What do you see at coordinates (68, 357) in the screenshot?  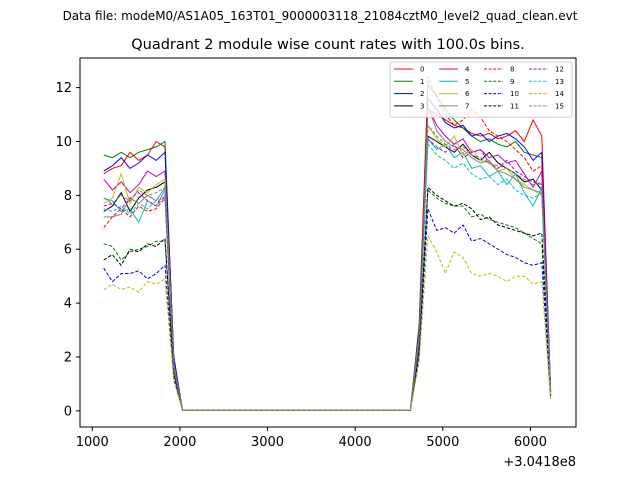 I see `y-tick-label: 2` at bounding box center [68, 357].